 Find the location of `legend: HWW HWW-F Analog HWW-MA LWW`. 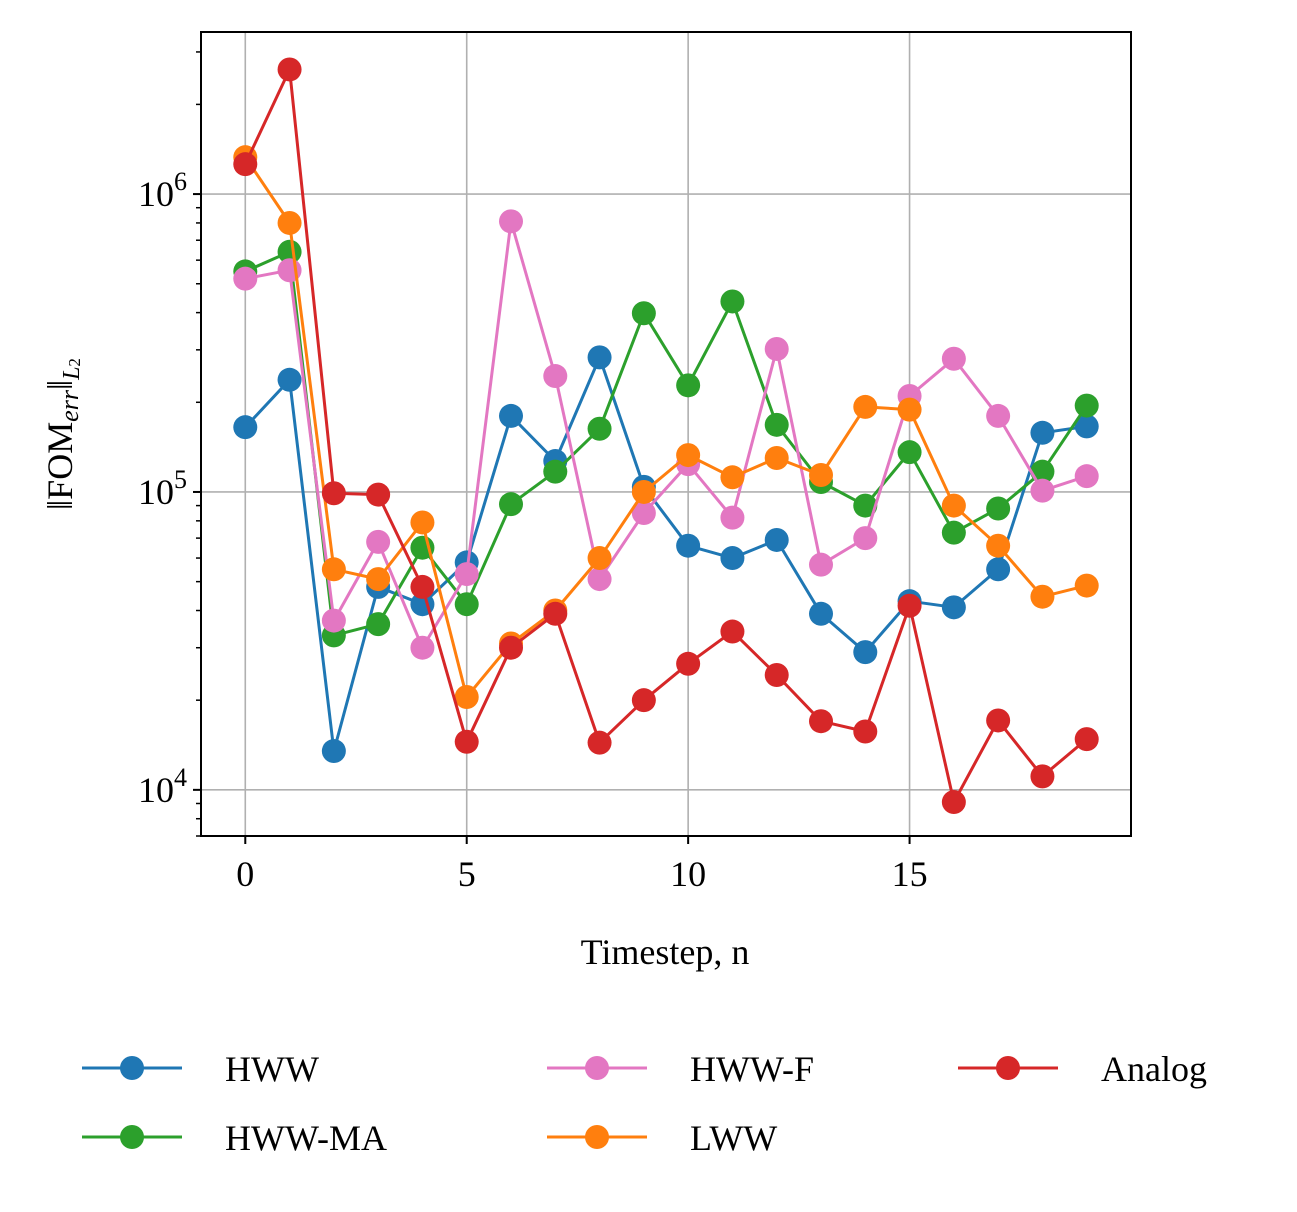

legend: HWW HWW-F Analog HWW-MA LWW is located at coordinates (644, 1103).